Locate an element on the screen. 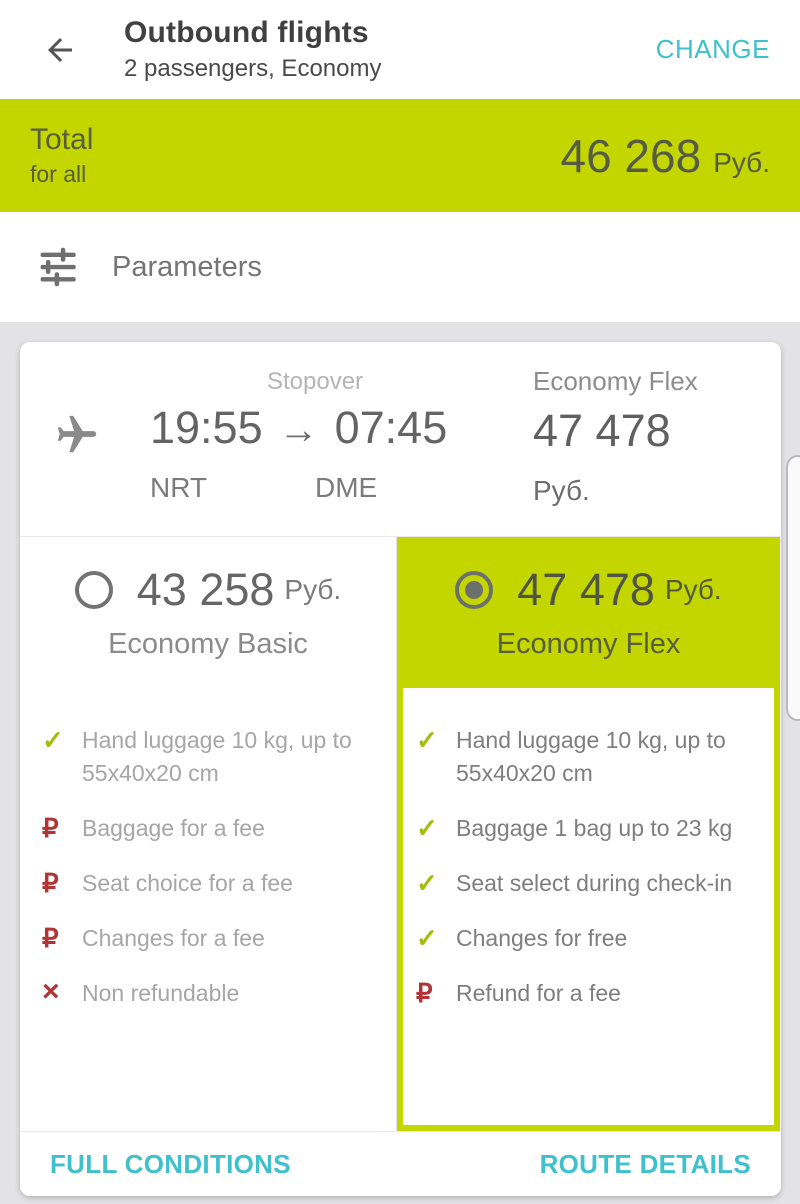 The width and height of the screenshot is (800, 1204). fare-basic-price: 43 258 is located at coordinates (205, 589).